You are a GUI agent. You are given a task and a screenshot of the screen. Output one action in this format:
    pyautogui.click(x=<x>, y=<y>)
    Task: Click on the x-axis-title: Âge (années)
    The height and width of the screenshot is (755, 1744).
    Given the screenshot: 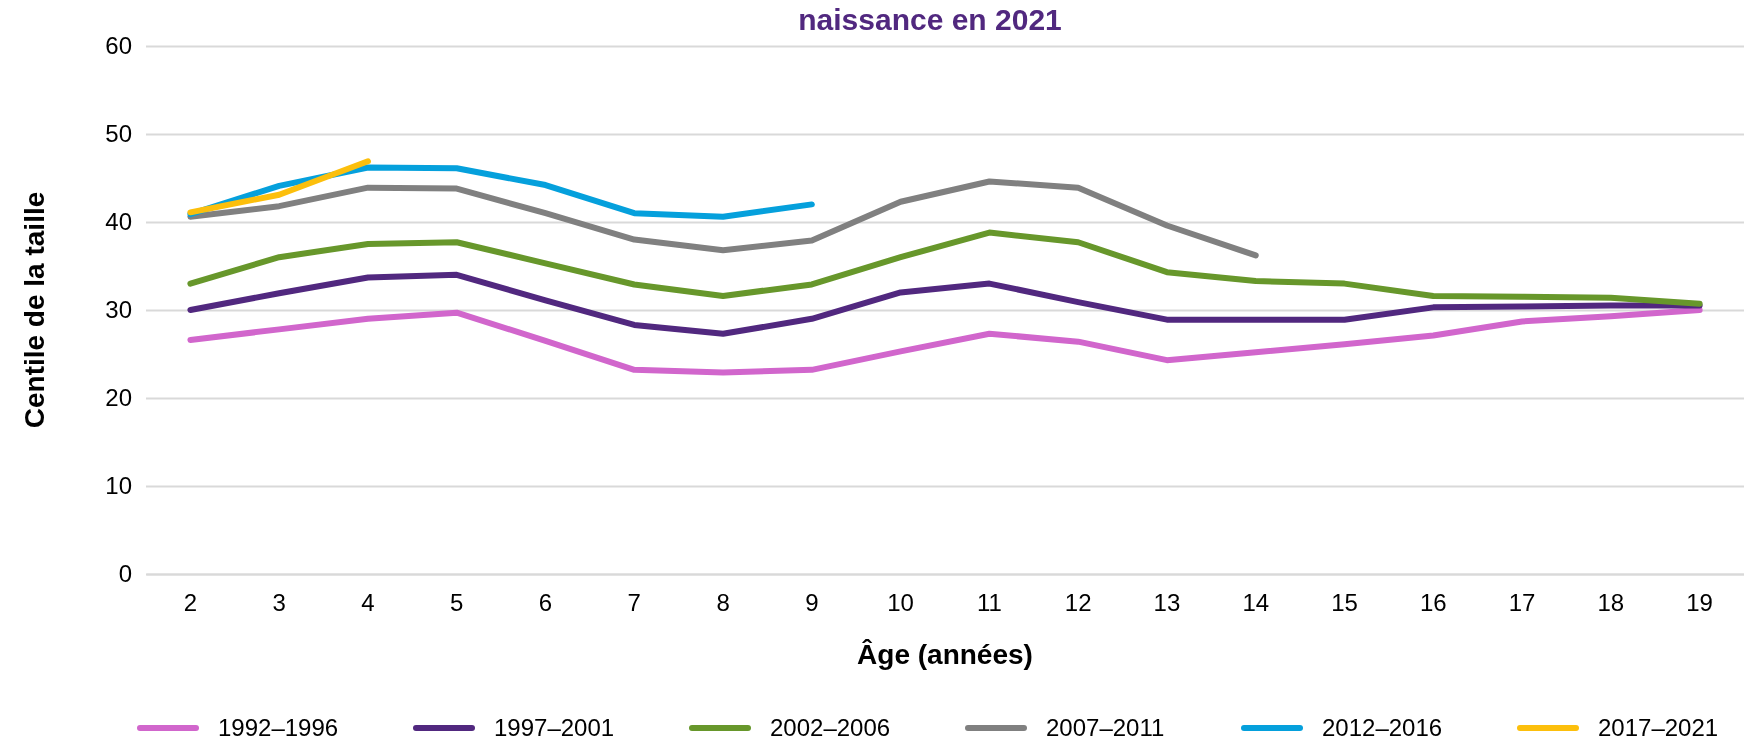 What is the action you would take?
    pyautogui.click(x=945, y=654)
    